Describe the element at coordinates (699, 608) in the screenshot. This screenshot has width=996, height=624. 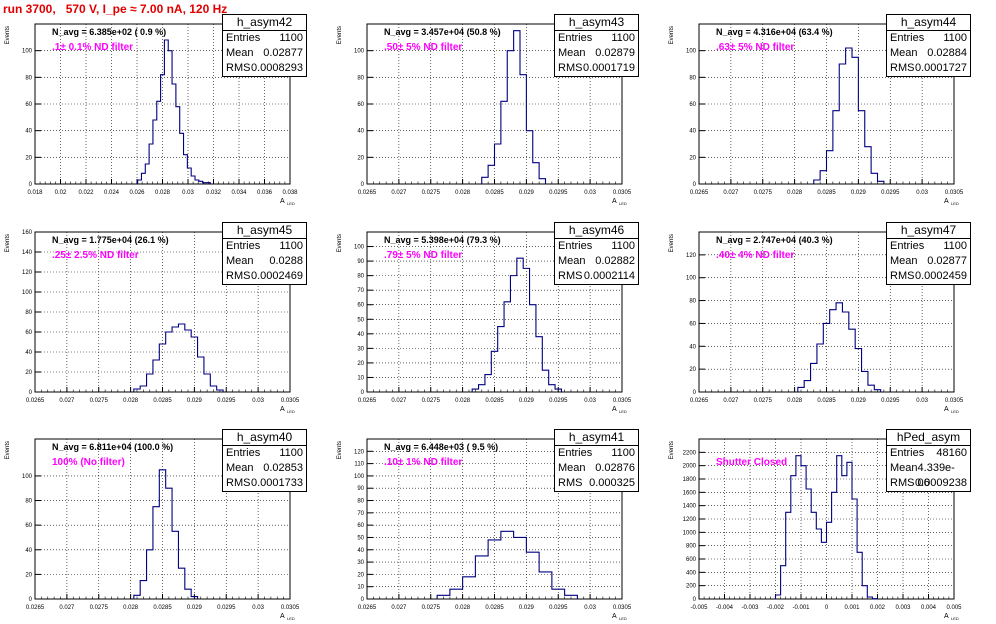
I see `x-tick-label: -0.005` at that location.